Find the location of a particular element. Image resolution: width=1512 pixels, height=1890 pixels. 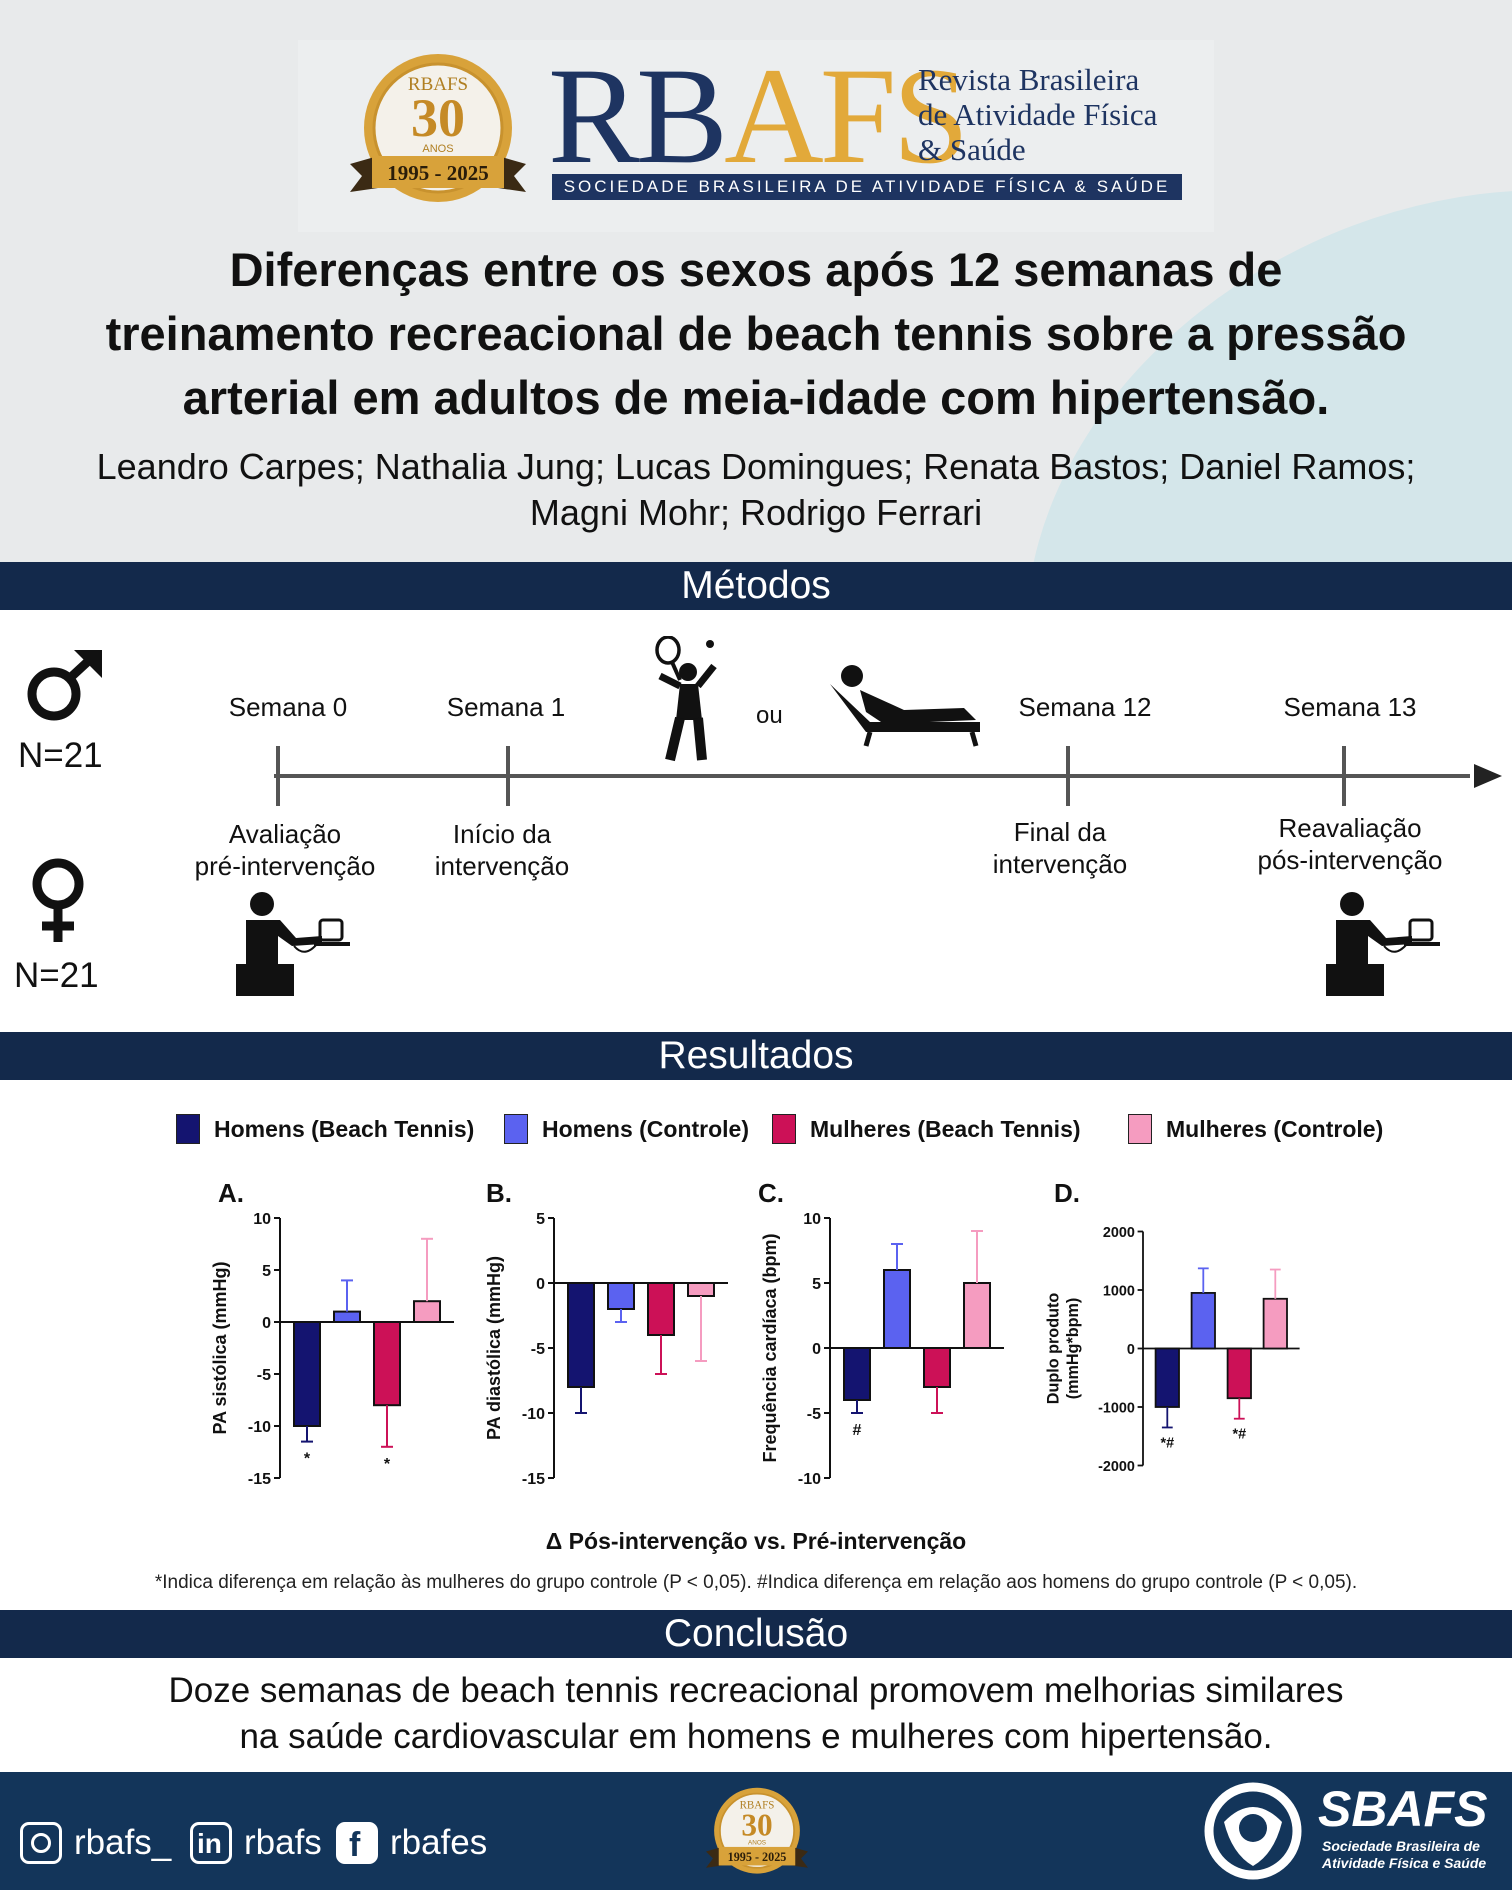

legend-swatch-women-ctrl is located at coordinates (1140, 1129).